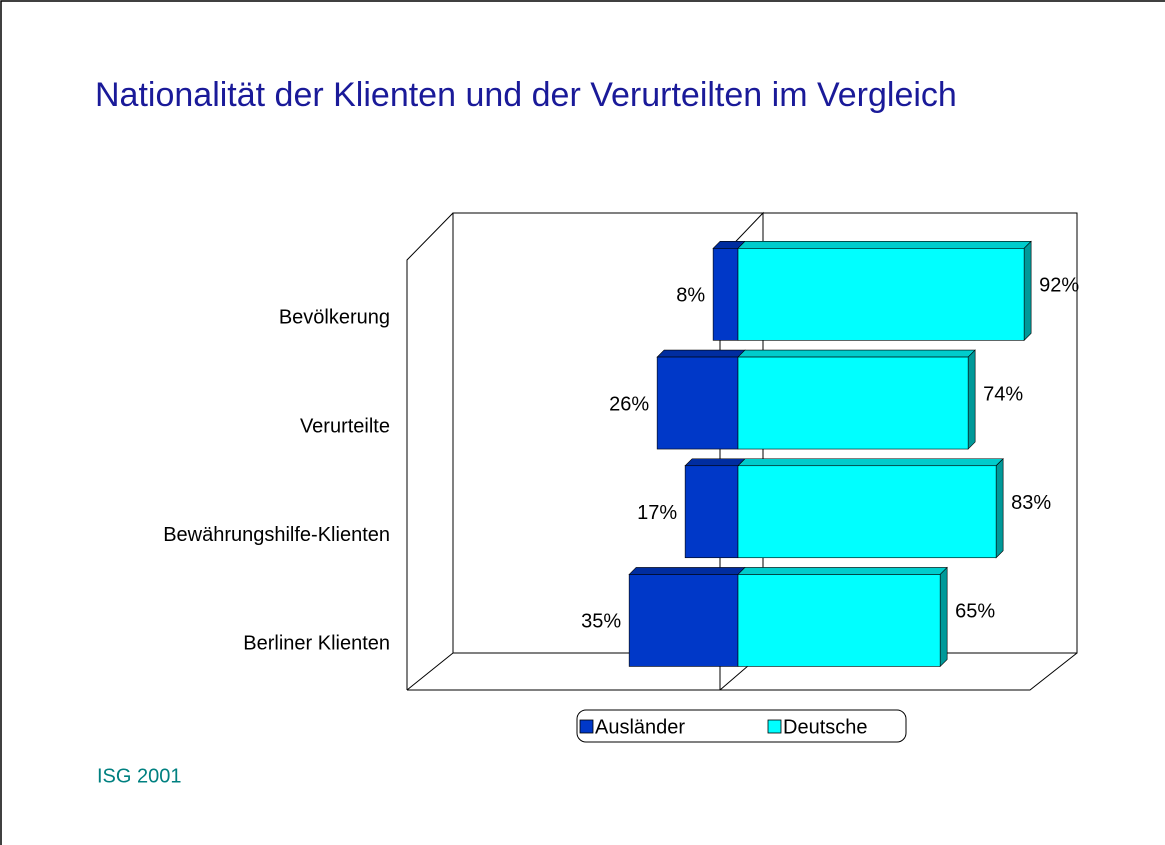 This screenshot has height=845, width=1165. Describe the element at coordinates (690, 296) in the screenshot. I see `data-label: 8%` at that location.